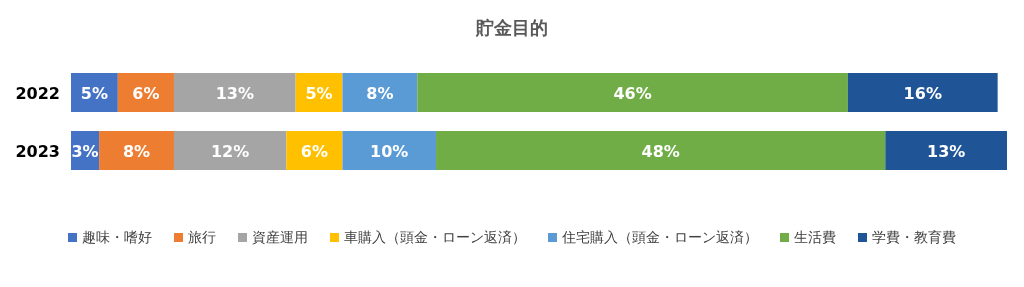 The height and width of the screenshot is (287, 1024). I want to click on data-label: 12%, so click(230, 151).